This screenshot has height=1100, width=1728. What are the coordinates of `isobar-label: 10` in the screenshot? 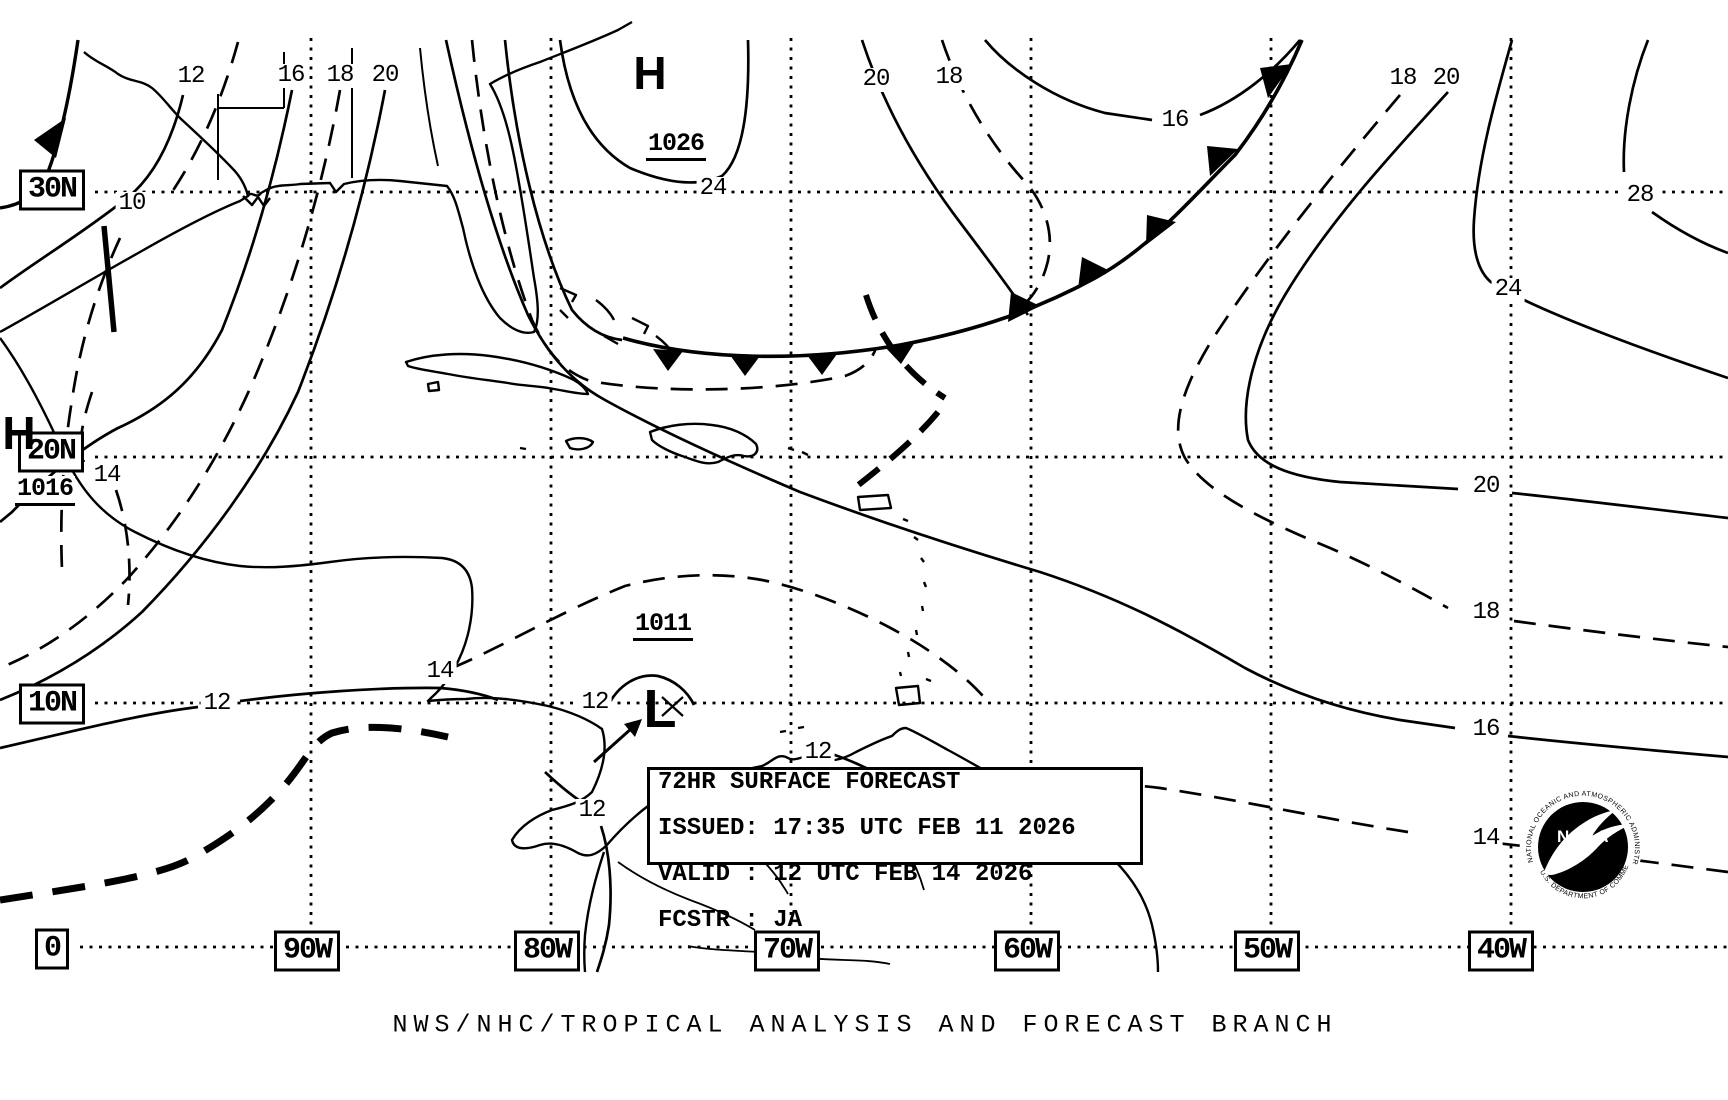 It's located at (132, 204).